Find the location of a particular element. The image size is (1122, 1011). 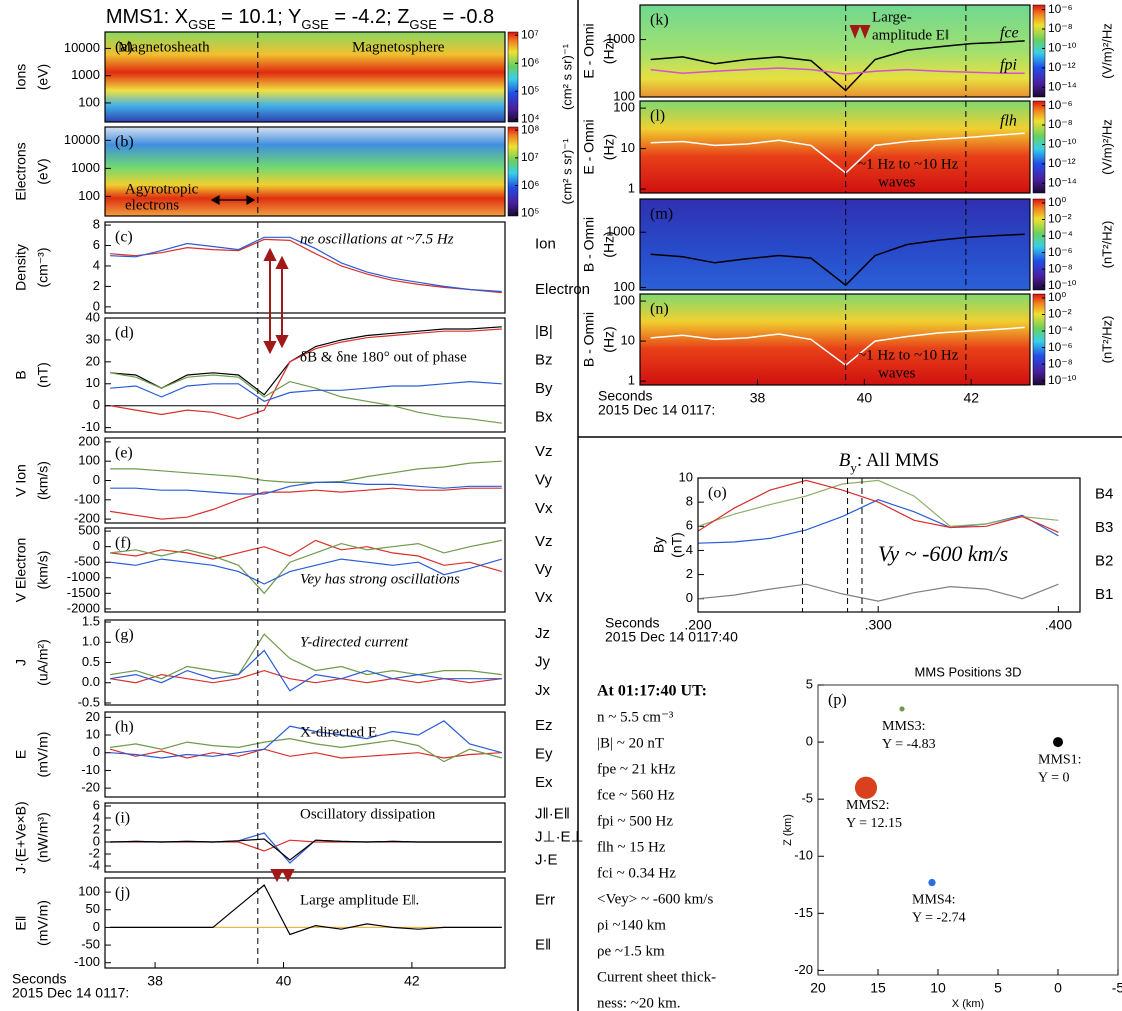

y-tick-label: 10000 is located at coordinates (82, 139).